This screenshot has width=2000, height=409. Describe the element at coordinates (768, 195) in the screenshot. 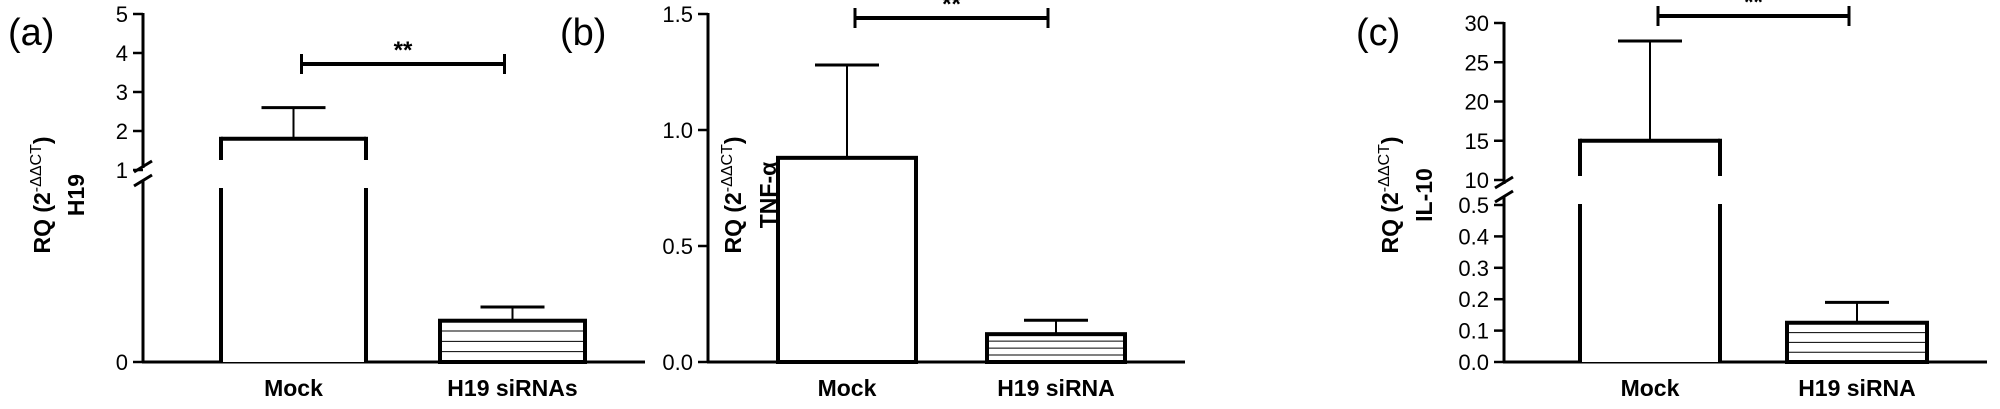

I see `y-axis-gene-label: TNF-α` at that location.